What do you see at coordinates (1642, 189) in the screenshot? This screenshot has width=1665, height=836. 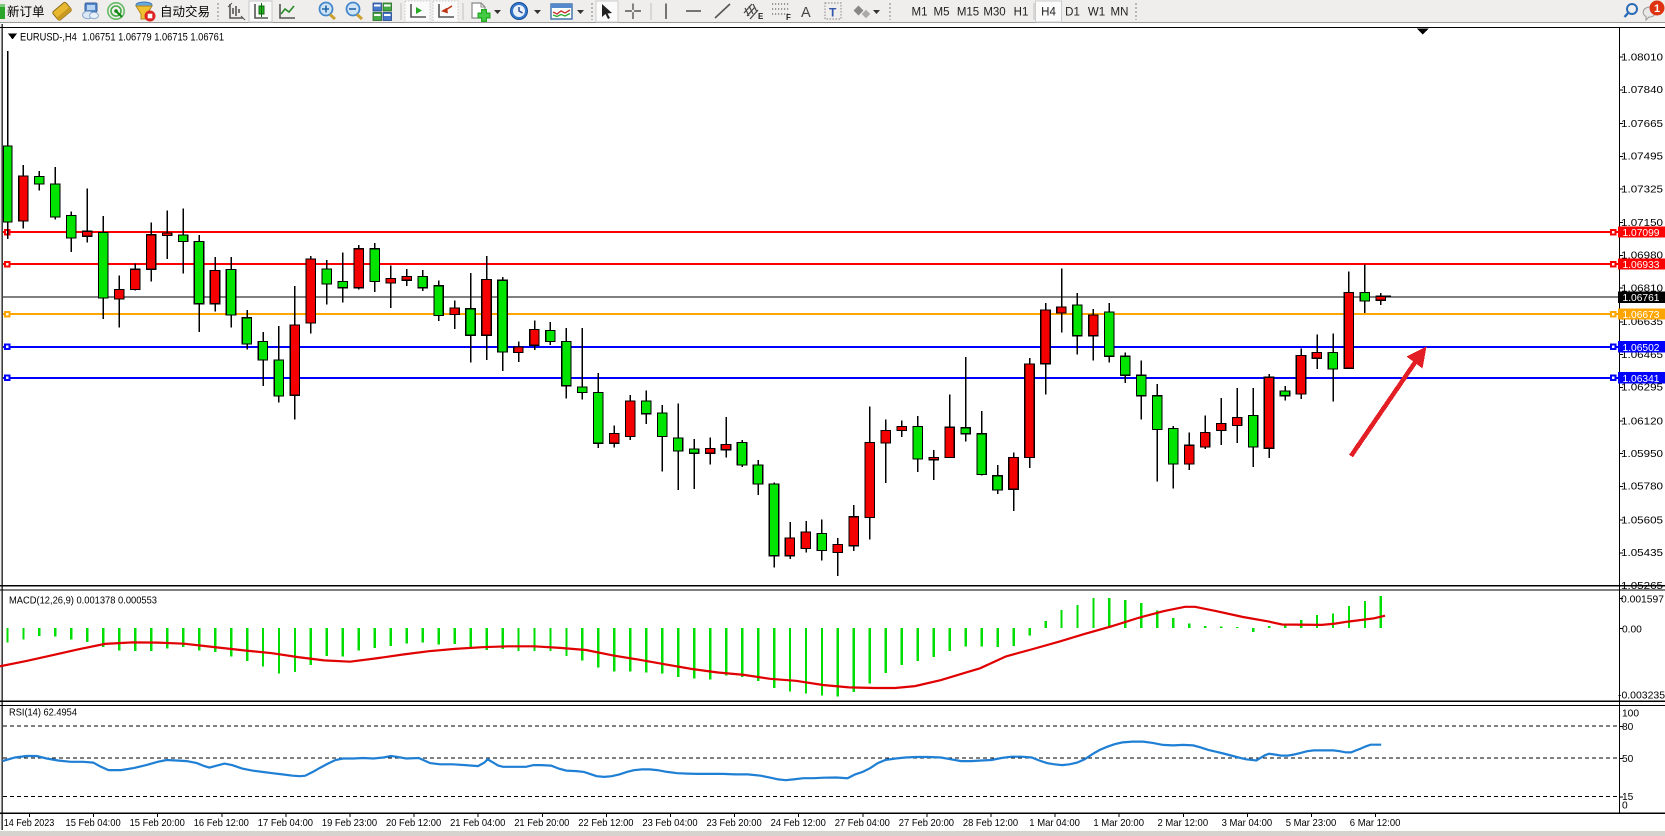 I see `svg-text: 1.07325` at bounding box center [1642, 189].